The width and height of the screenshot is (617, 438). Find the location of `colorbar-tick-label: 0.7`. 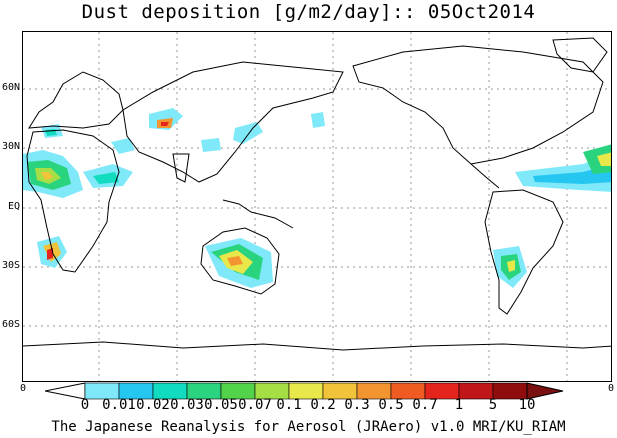

colorbar-tick-label: 0.7 is located at coordinates (425, 405).